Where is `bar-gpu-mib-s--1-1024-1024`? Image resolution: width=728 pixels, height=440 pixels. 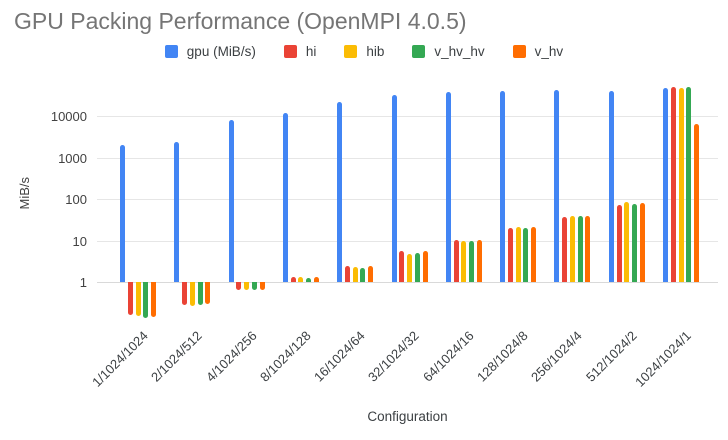 bar-gpu-mib-s--1-1024-1024 is located at coordinates (122, 213).